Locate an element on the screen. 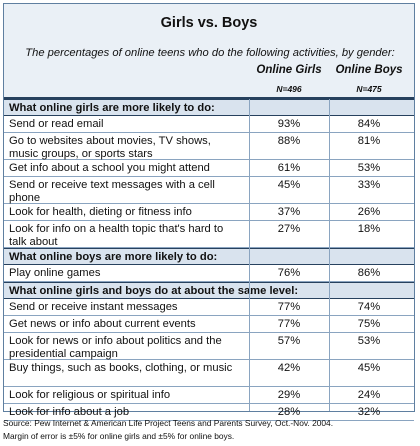 This screenshot has width=420, height=446. sample-size-boys: N=475 is located at coordinates (369, 89).